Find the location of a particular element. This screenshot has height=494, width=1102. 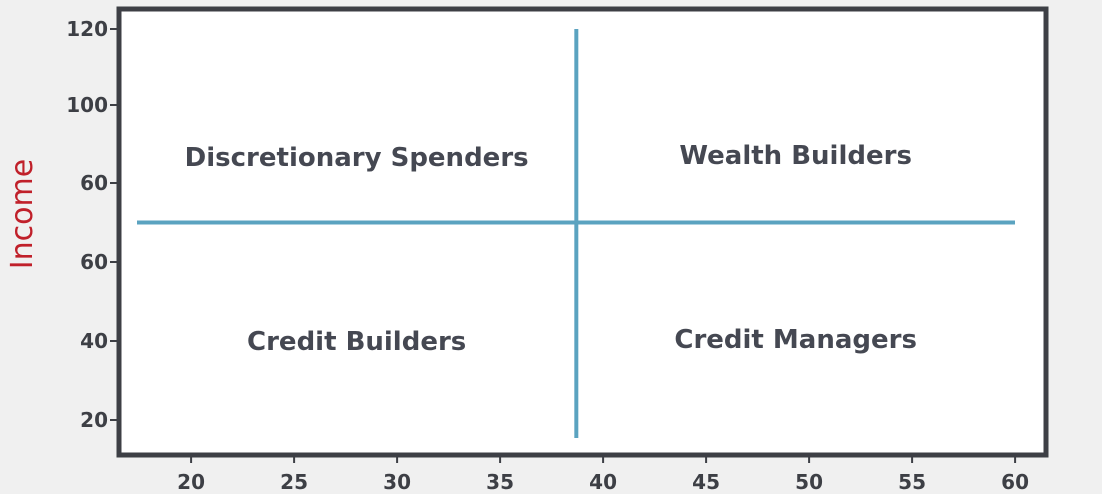

x-tick-label: 55 is located at coordinates (912, 482).